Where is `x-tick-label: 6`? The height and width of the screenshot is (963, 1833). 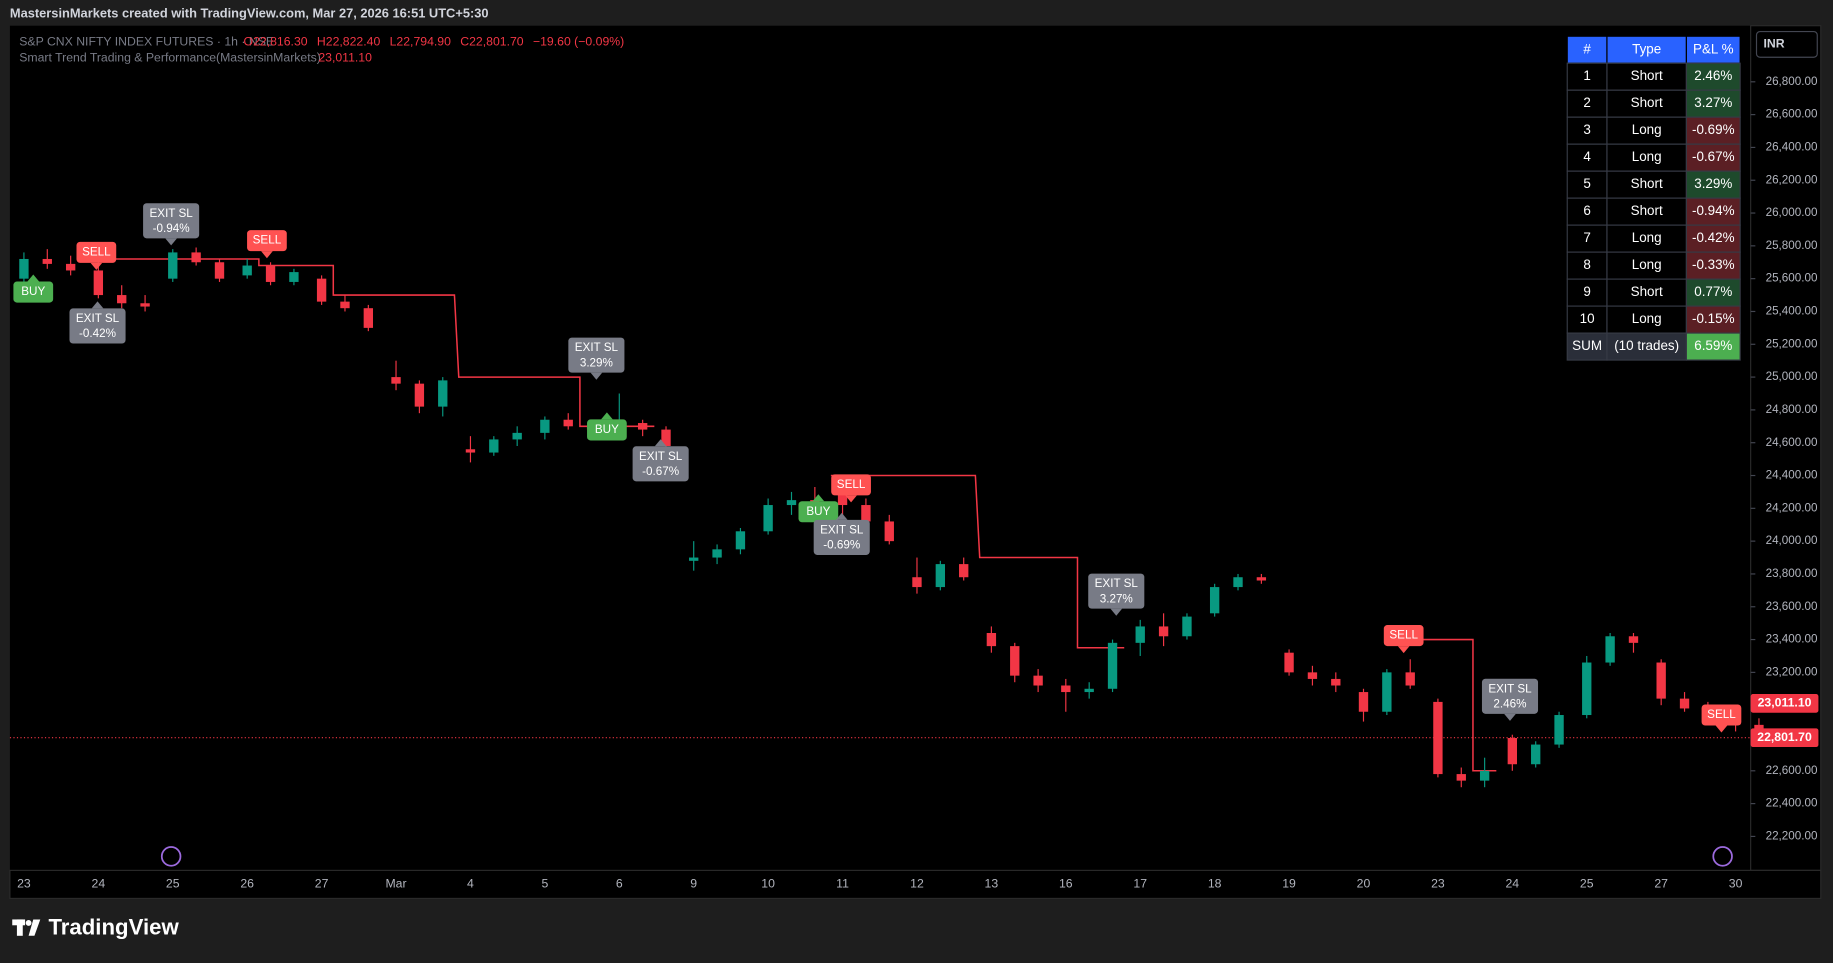 x-tick-label: 6 is located at coordinates (619, 884).